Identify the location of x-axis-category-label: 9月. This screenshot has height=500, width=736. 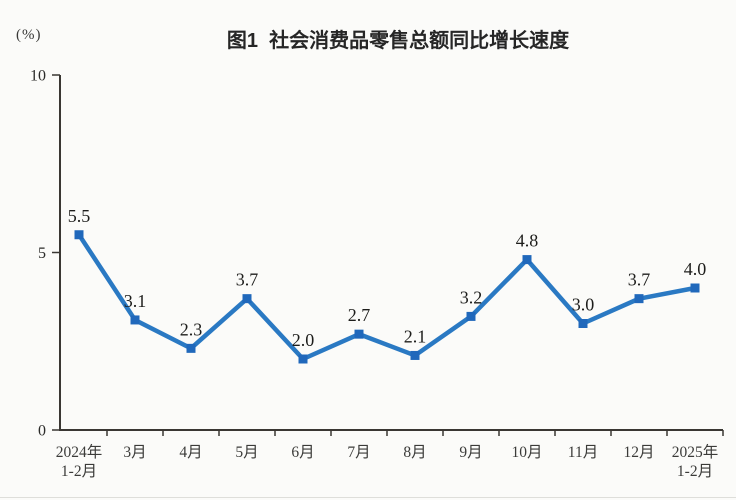
(470, 452).